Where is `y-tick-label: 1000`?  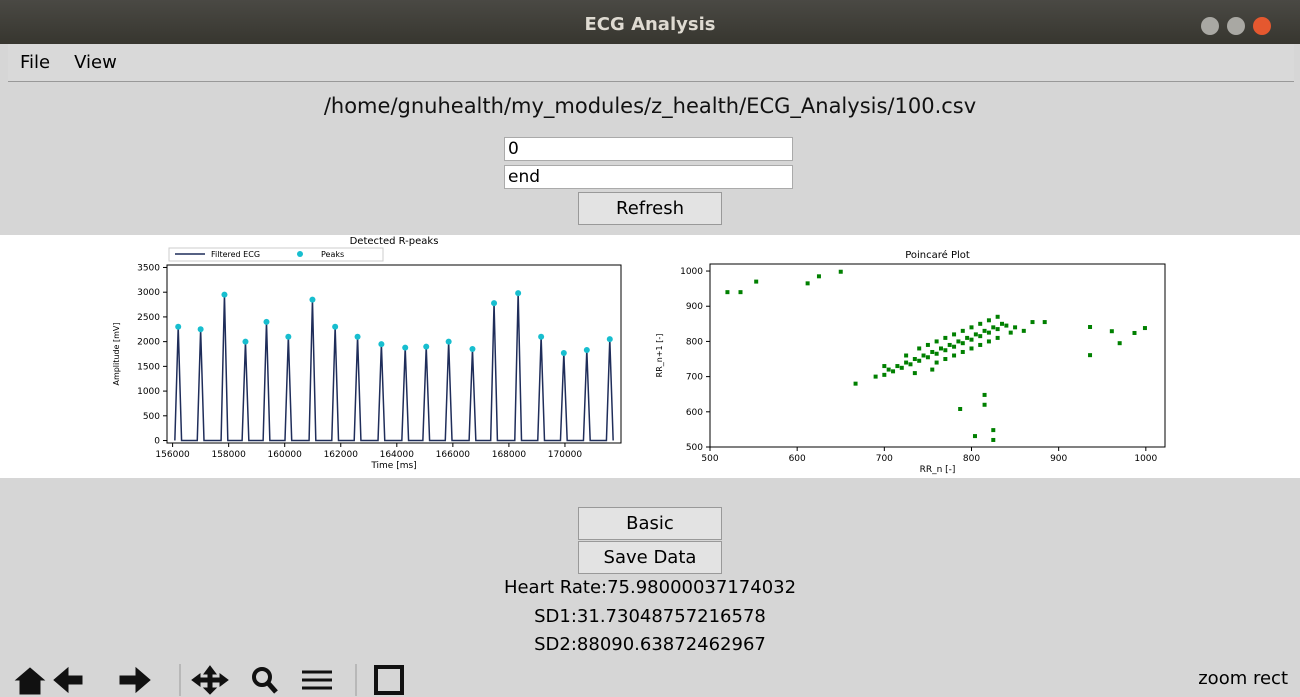 y-tick-label: 1000 is located at coordinates (691, 272).